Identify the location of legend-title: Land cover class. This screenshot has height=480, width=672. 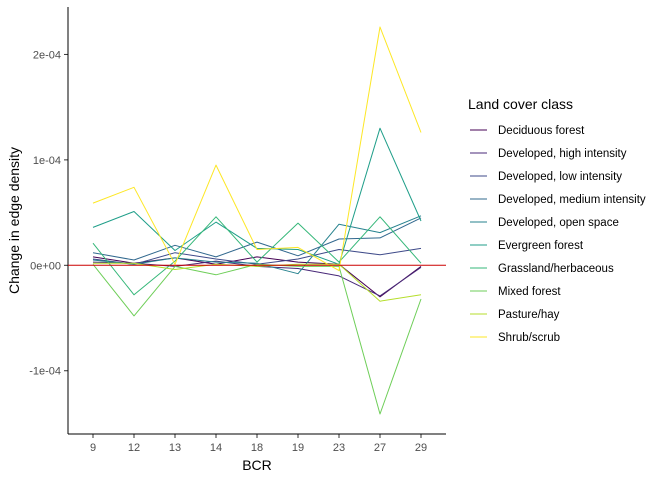
(520, 104).